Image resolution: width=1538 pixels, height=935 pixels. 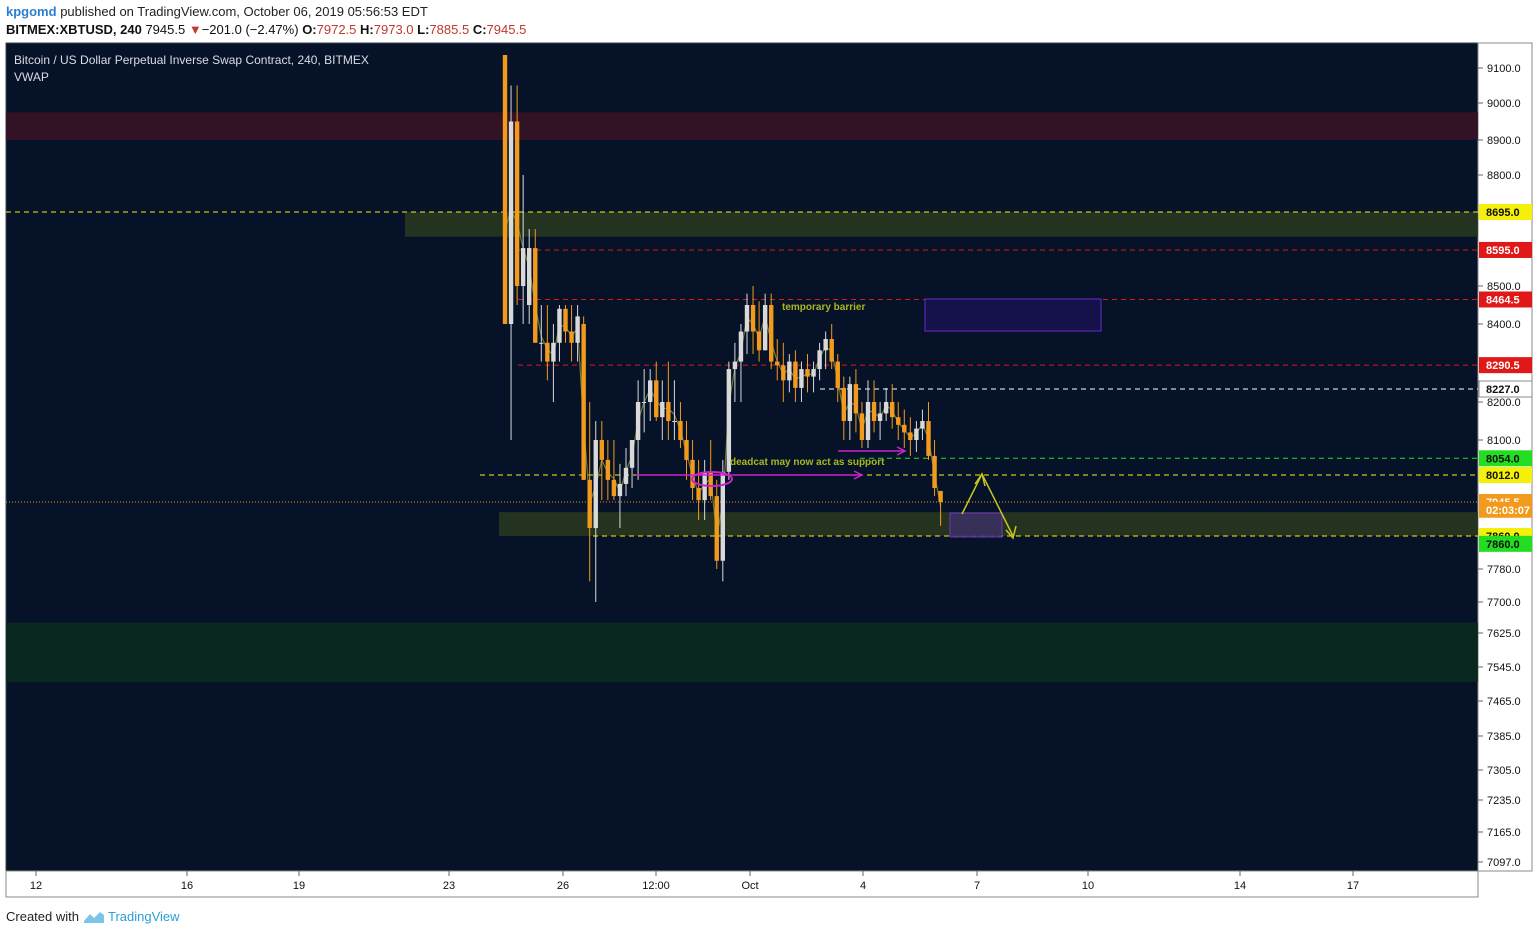 I want to click on x-tick-label-10: 14, so click(x=1240, y=886).